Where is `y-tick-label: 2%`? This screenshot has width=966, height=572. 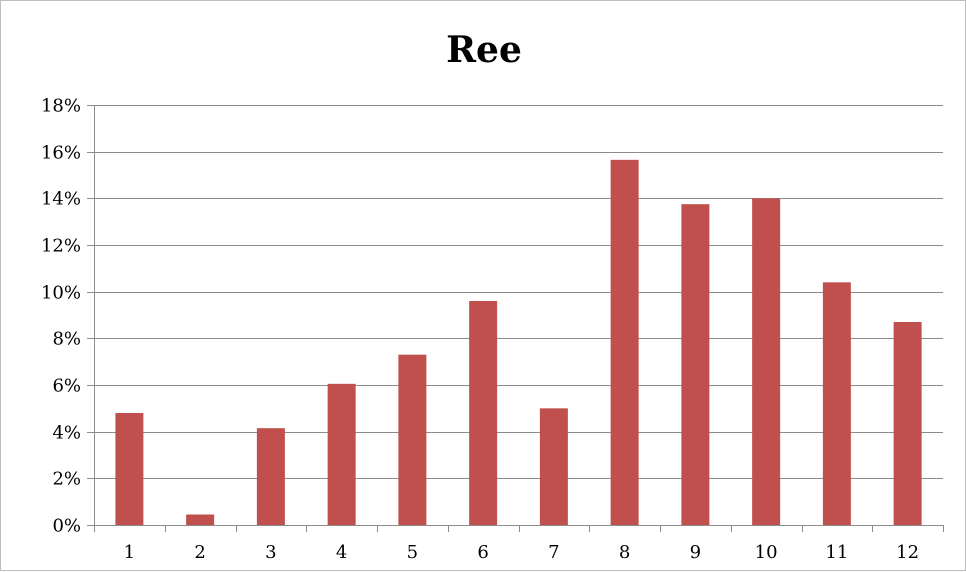 y-tick-label: 2% is located at coordinates (66, 479).